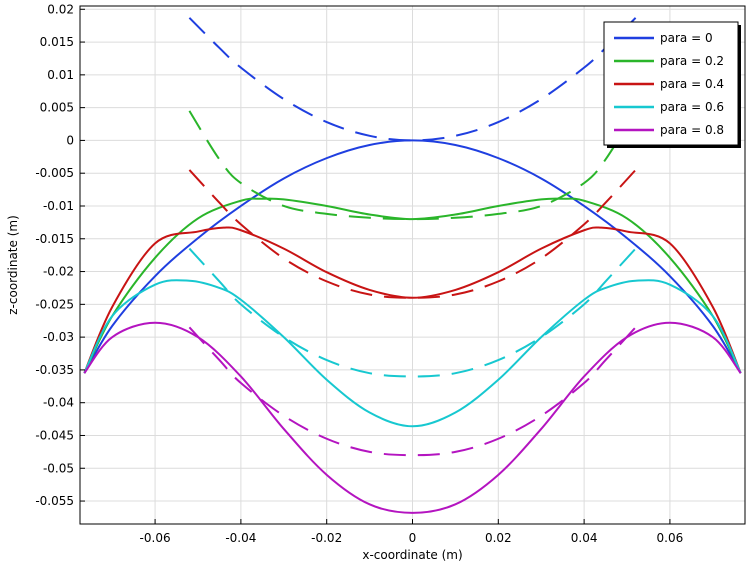 The width and height of the screenshot is (747, 567). I want to click on y-tick-label: -0.045, so click(54, 435).